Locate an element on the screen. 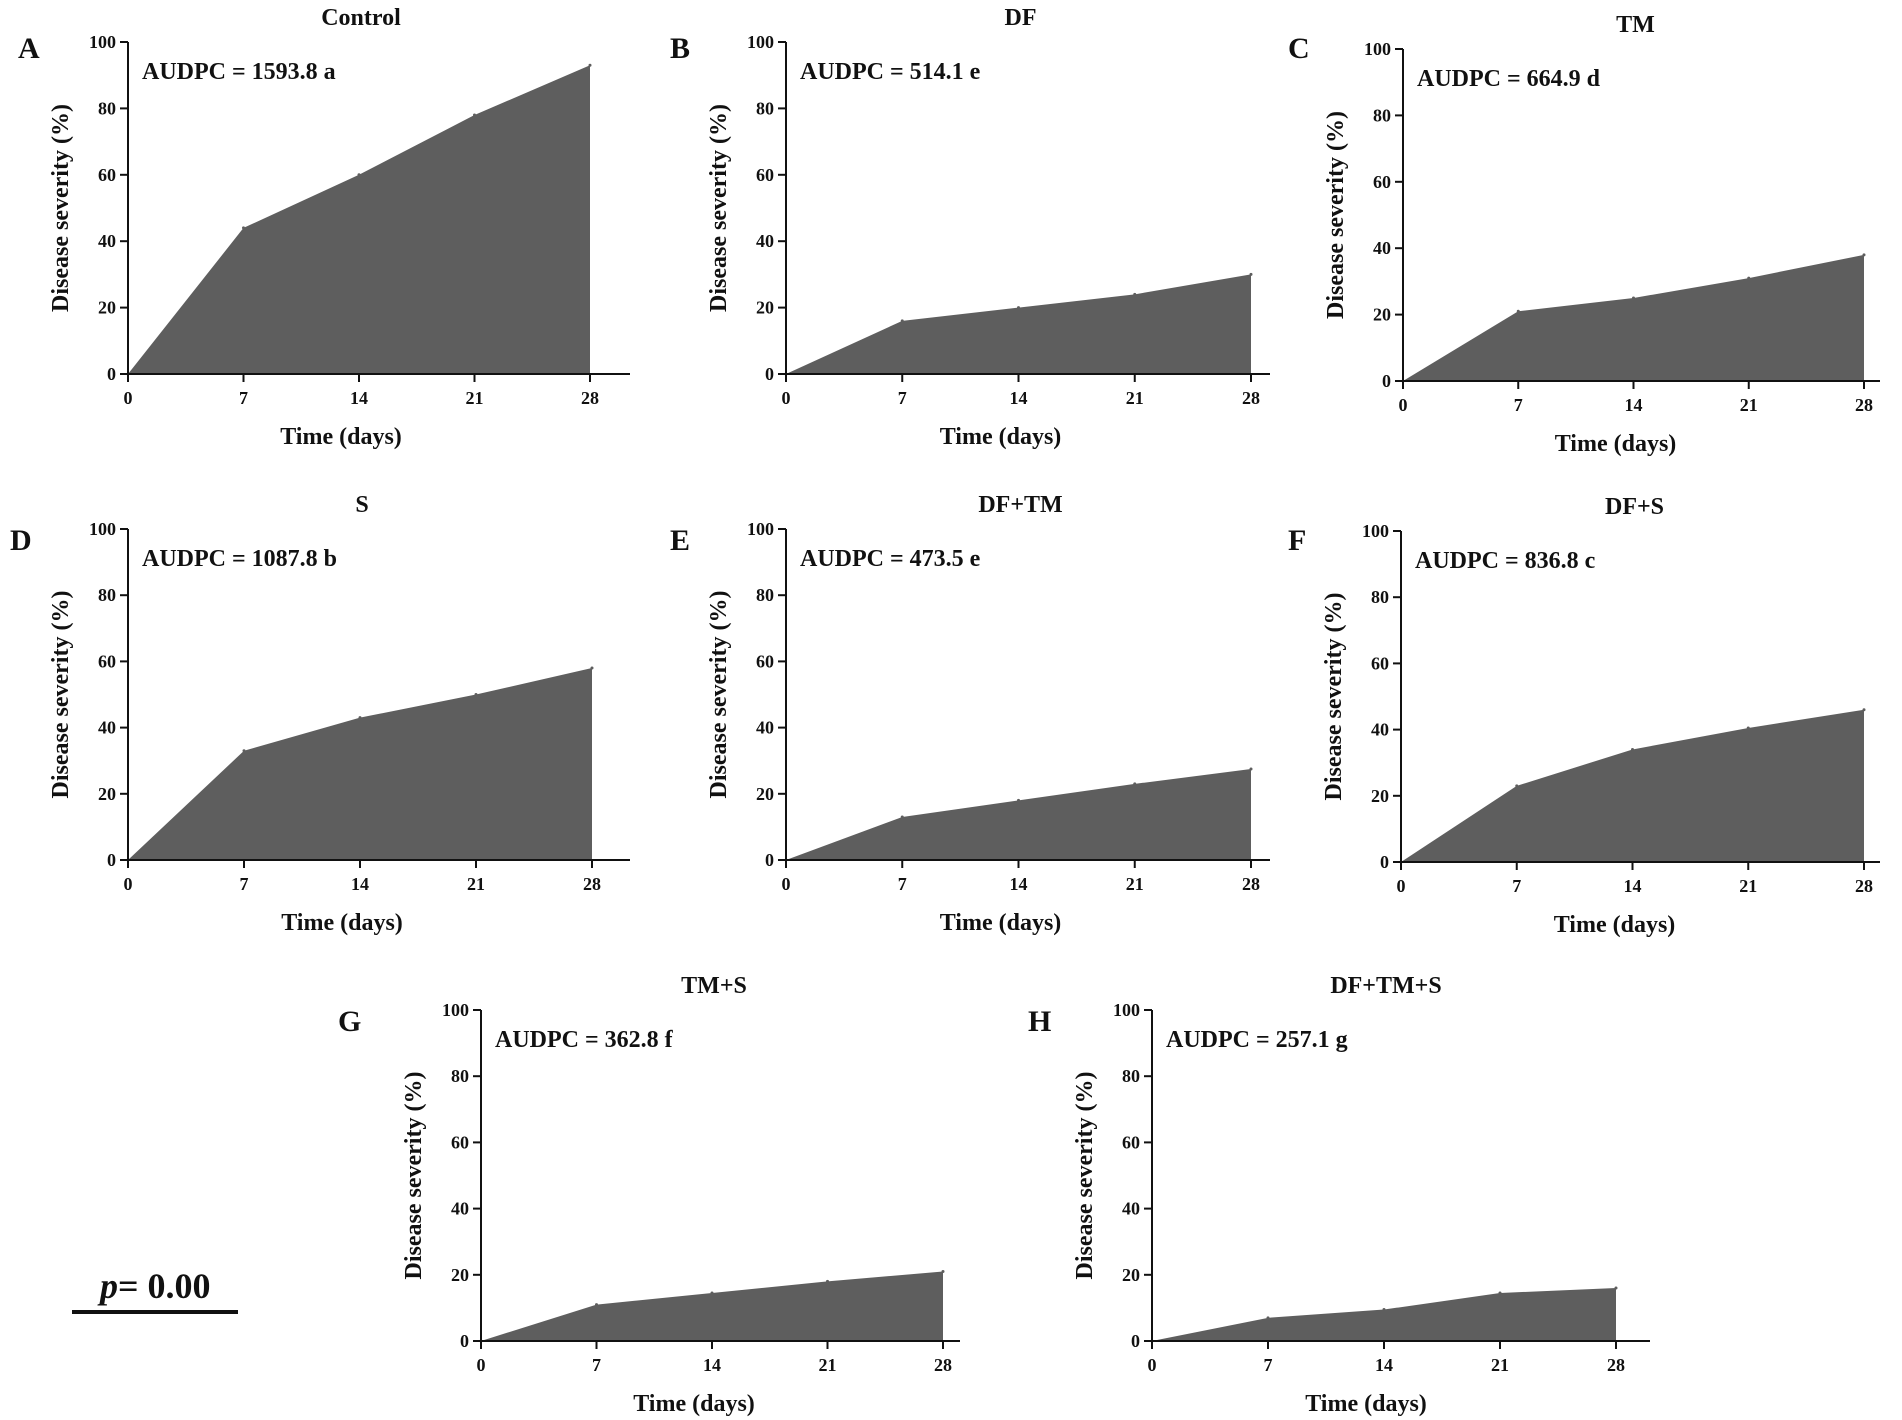  audpc-annotation: AUDPC = 664.9 d is located at coordinates (1509, 79).